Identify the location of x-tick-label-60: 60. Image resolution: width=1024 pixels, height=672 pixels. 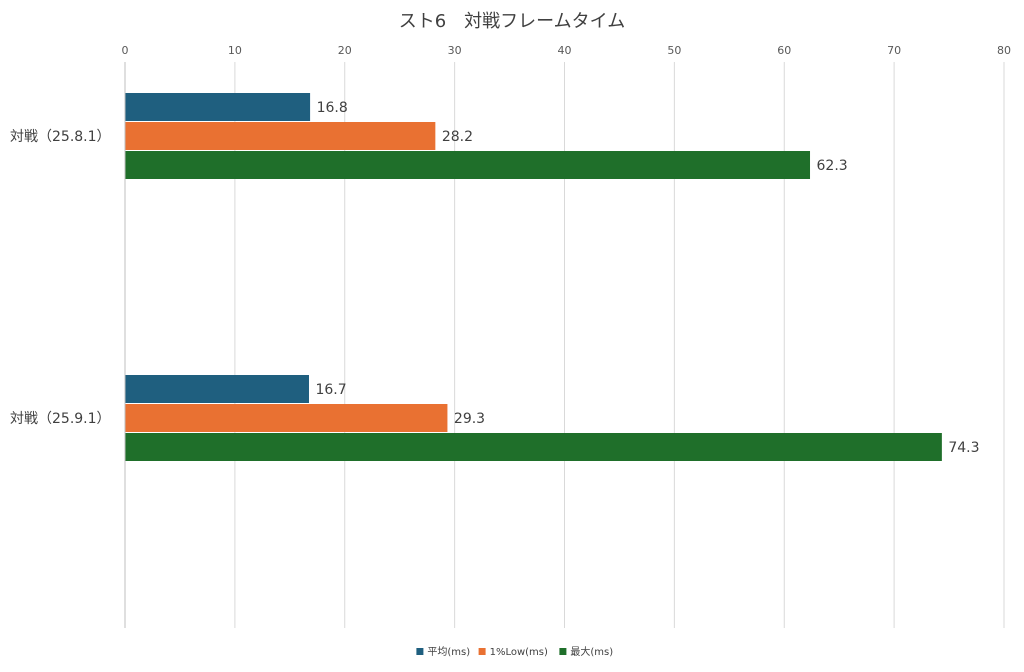
(784, 50).